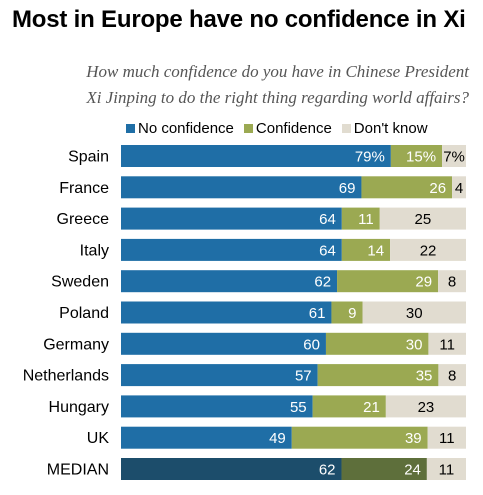  Describe the element at coordinates (412, 470) in the screenshot. I see `data-label-confidence-median: 24` at that location.